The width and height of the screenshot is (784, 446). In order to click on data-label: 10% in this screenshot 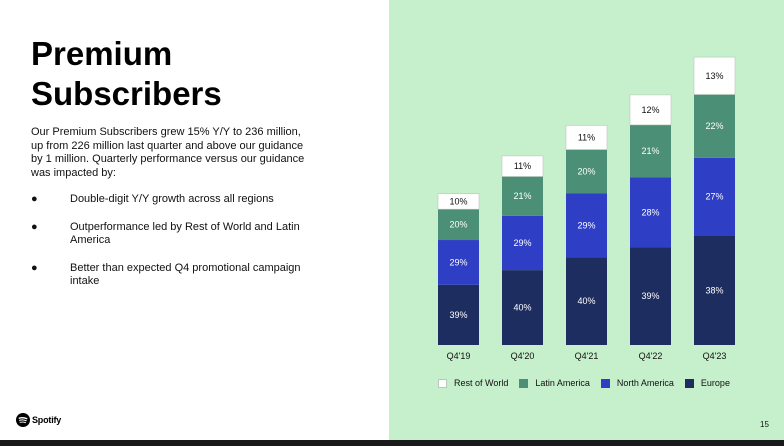, I will do `click(458, 201)`.